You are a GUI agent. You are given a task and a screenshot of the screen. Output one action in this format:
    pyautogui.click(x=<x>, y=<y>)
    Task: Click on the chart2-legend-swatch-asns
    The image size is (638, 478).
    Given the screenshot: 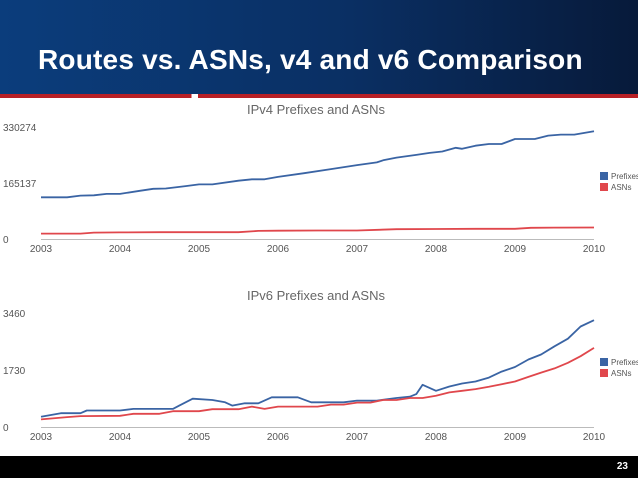 What is the action you would take?
    pyautogui.click(x=604, y=373)
    